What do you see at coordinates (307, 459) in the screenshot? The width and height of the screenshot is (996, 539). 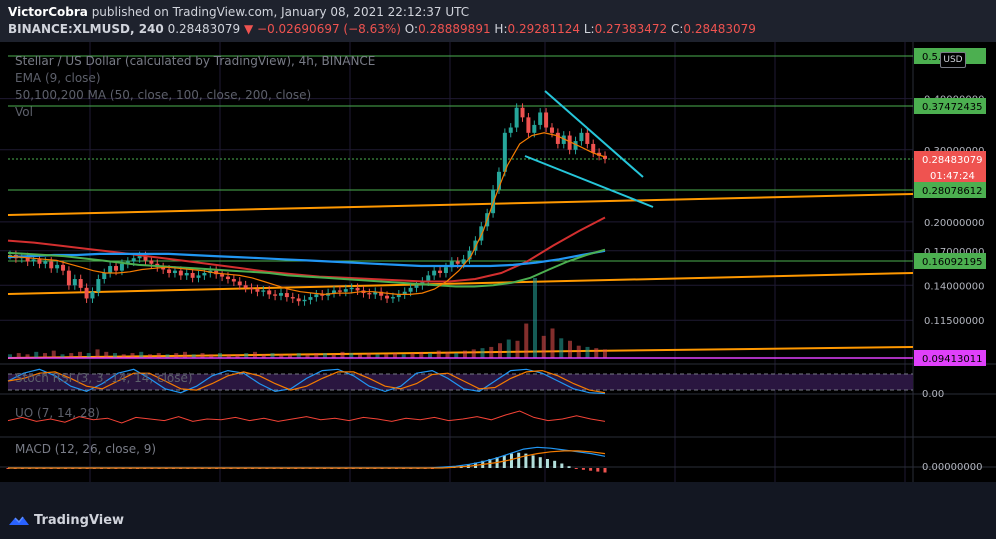 I see `macd-signal-line` at bounding box center [307, 459].